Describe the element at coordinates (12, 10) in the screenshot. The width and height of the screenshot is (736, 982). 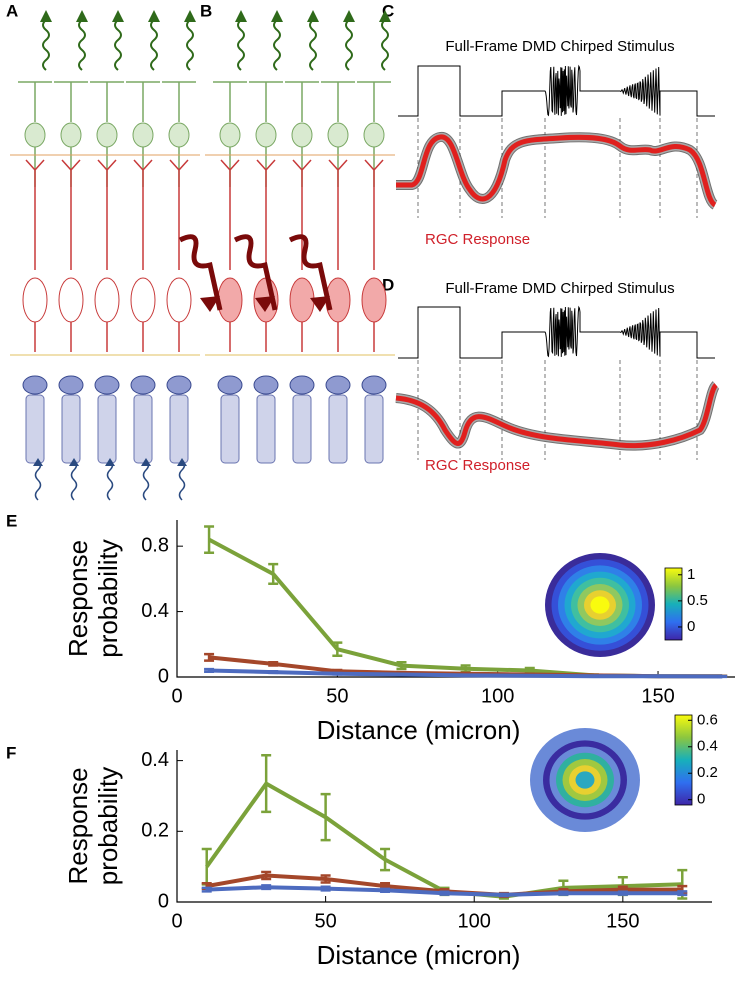
I see `panel-label: A` at that location.